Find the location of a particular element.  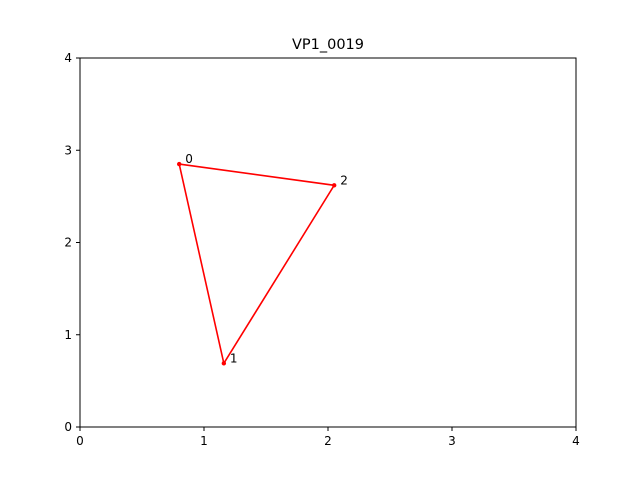

y-tick-label: 4 is located at coordinates (68, 58).